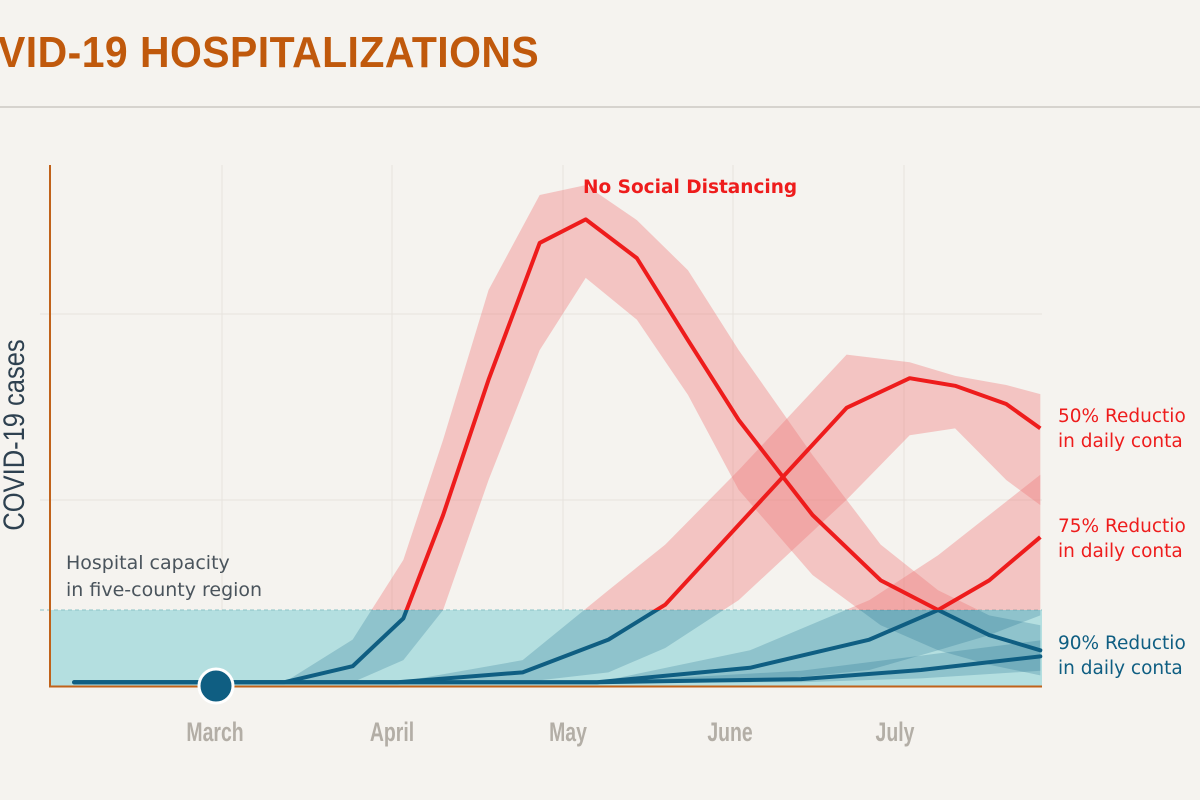  What do you see at coordinates (690, 187) in the screenshot?
I see `series-label: No Social Distancing` at bounding box center [690, 187].